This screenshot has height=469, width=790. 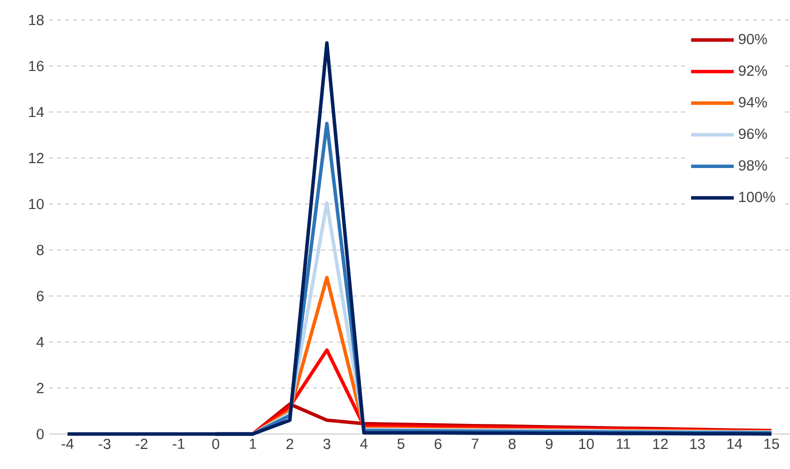 I want to click on y-tick-label: 6, so click(x=40, y=296).